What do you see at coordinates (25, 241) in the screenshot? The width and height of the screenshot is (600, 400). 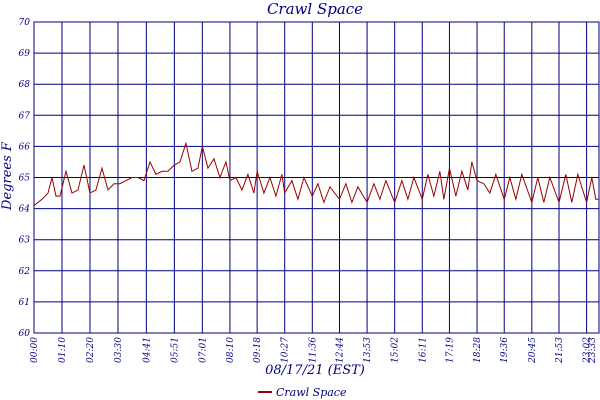 I see `y-tick-label: 63` at bounding box center [25, 241].